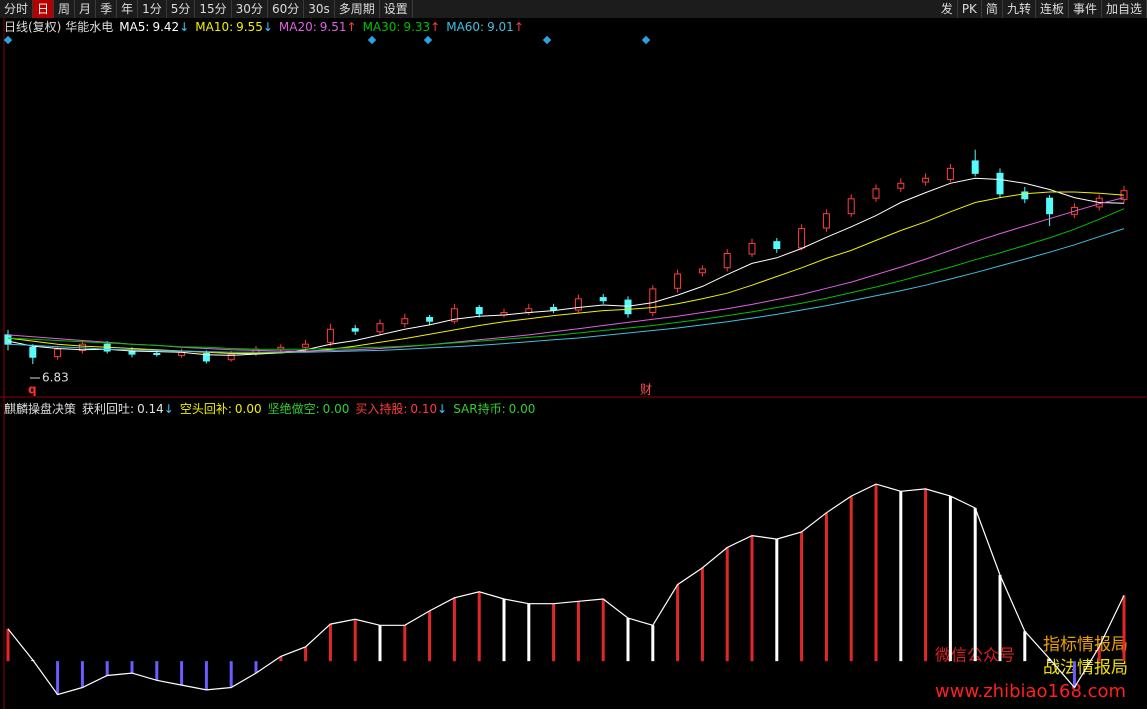  I want to click on legend-name: 空头回补:, so click(206, 409).